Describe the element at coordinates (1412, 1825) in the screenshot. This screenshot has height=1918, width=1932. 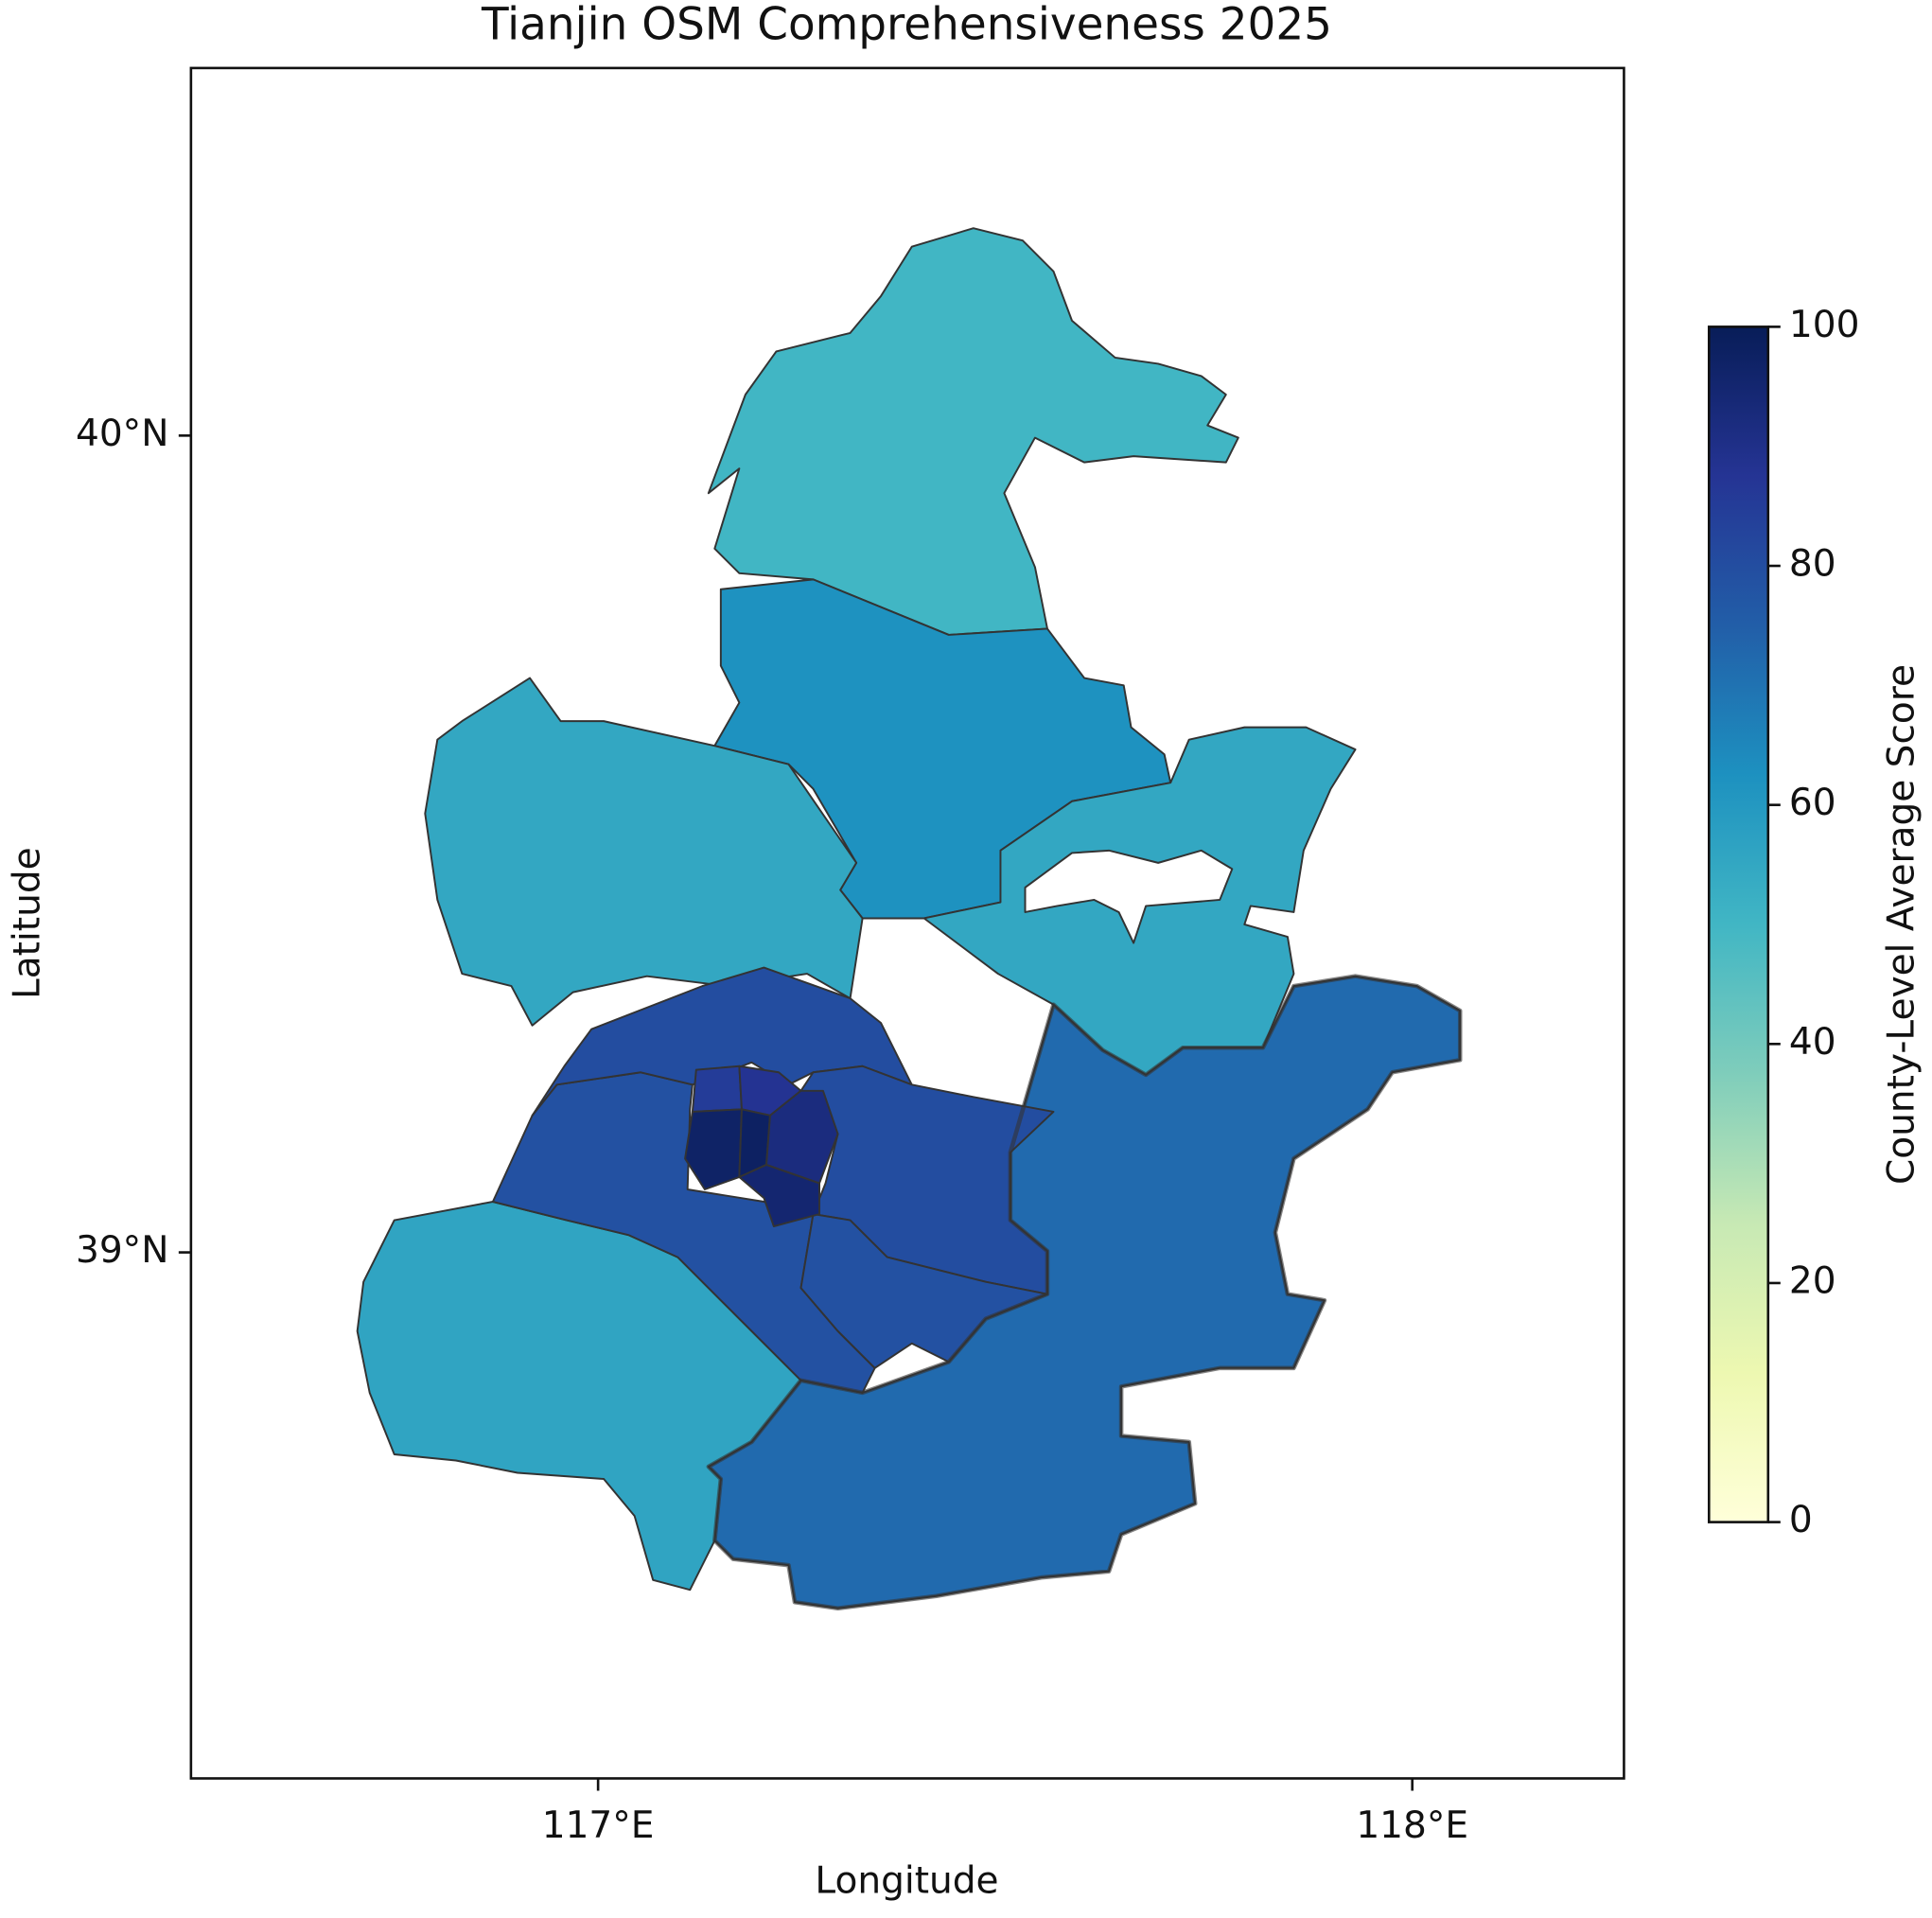
I see `x-tick-label: 118°E` at that location.